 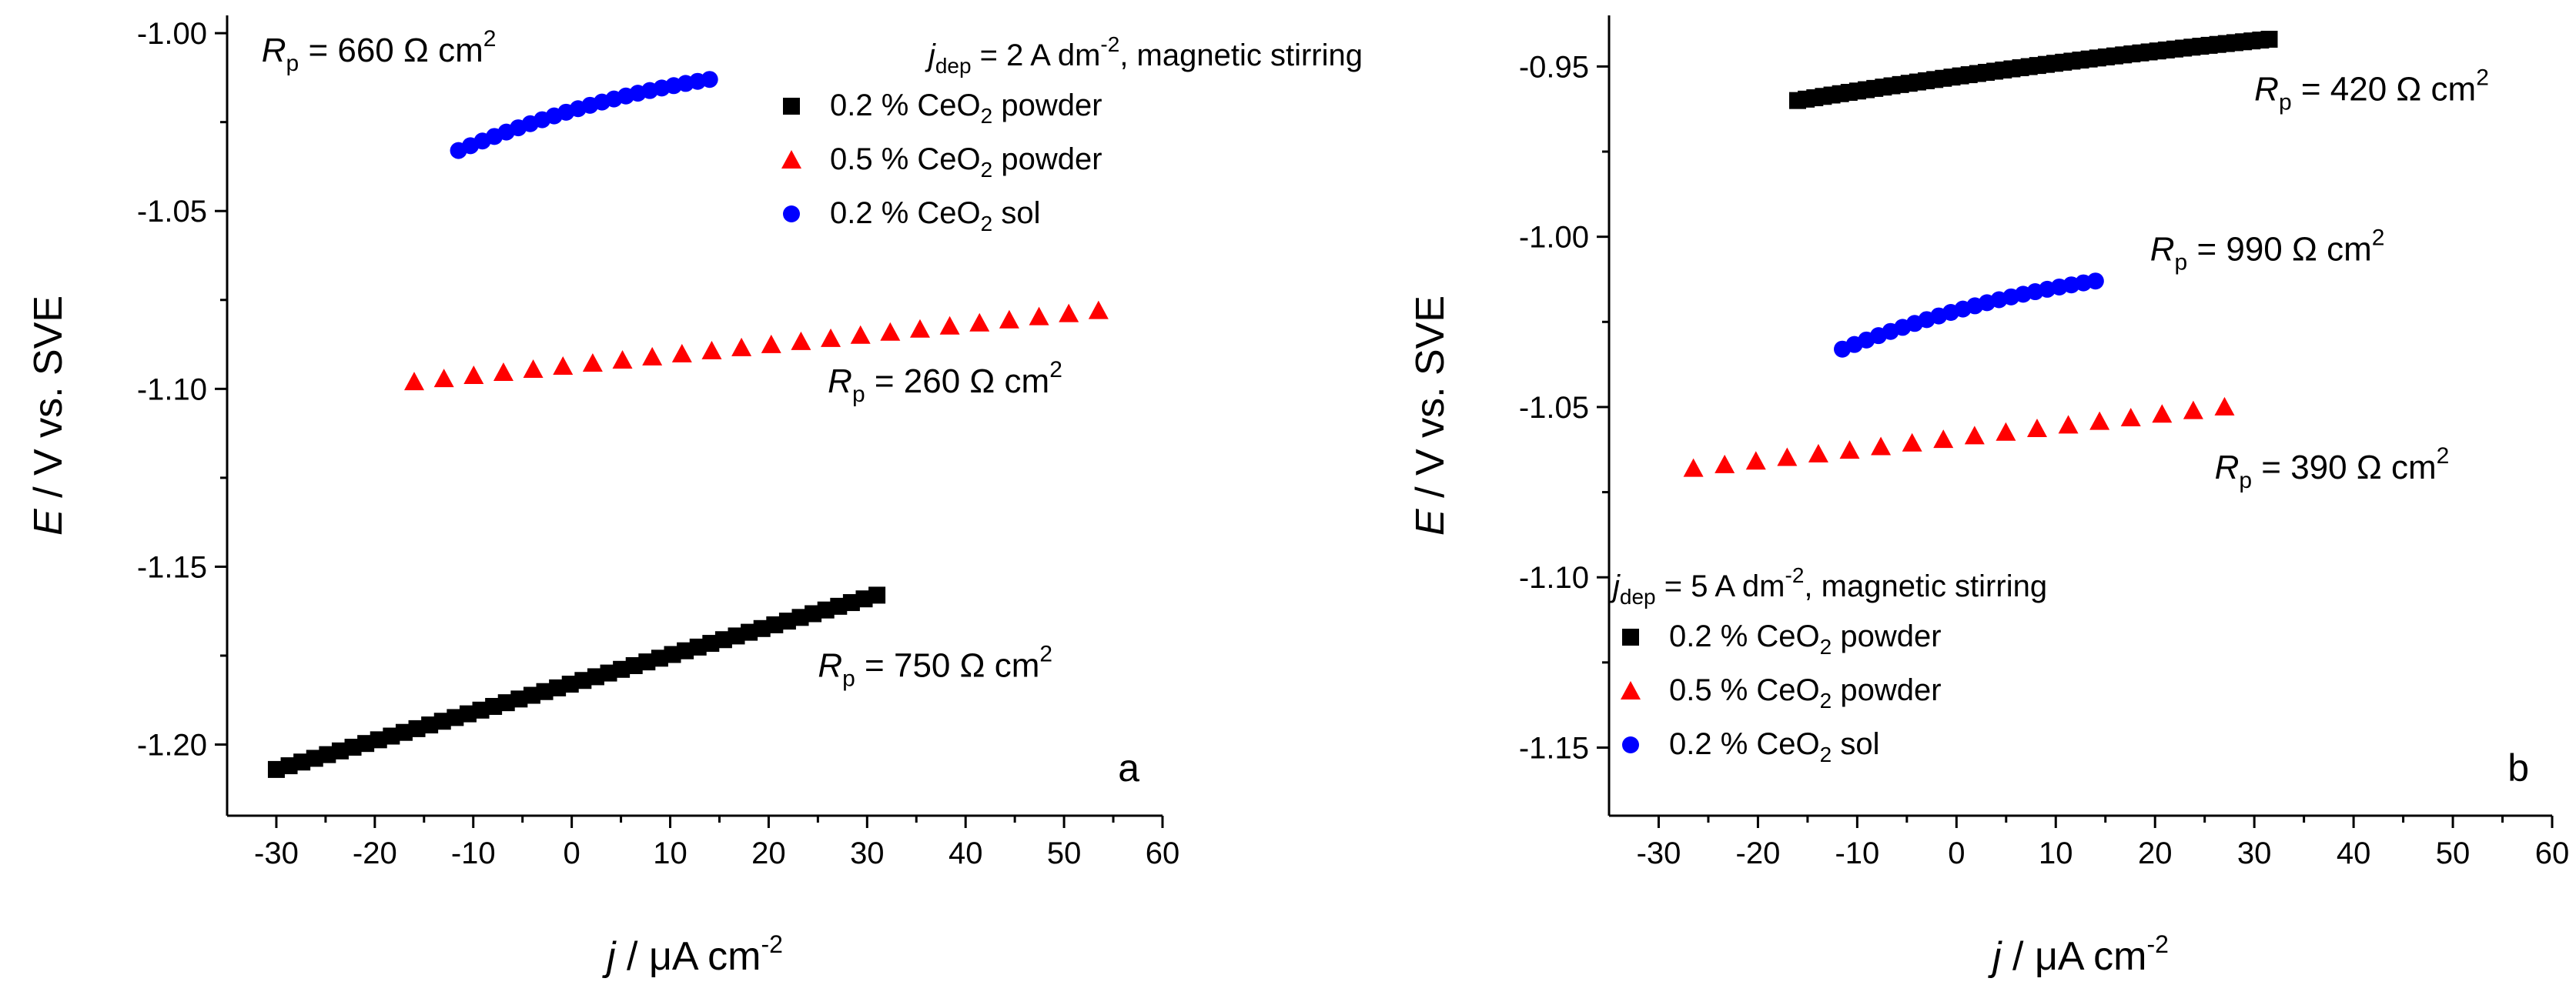 I want to click on x-tick-label: 10, so click(x=2056, y=853).